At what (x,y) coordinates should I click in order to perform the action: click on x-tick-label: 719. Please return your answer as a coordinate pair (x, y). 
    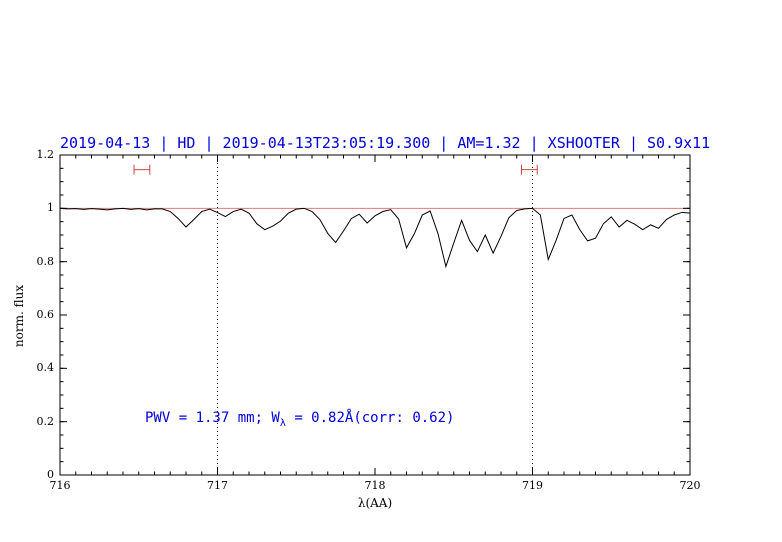
    Looking at the image, I should click on (532, 485).